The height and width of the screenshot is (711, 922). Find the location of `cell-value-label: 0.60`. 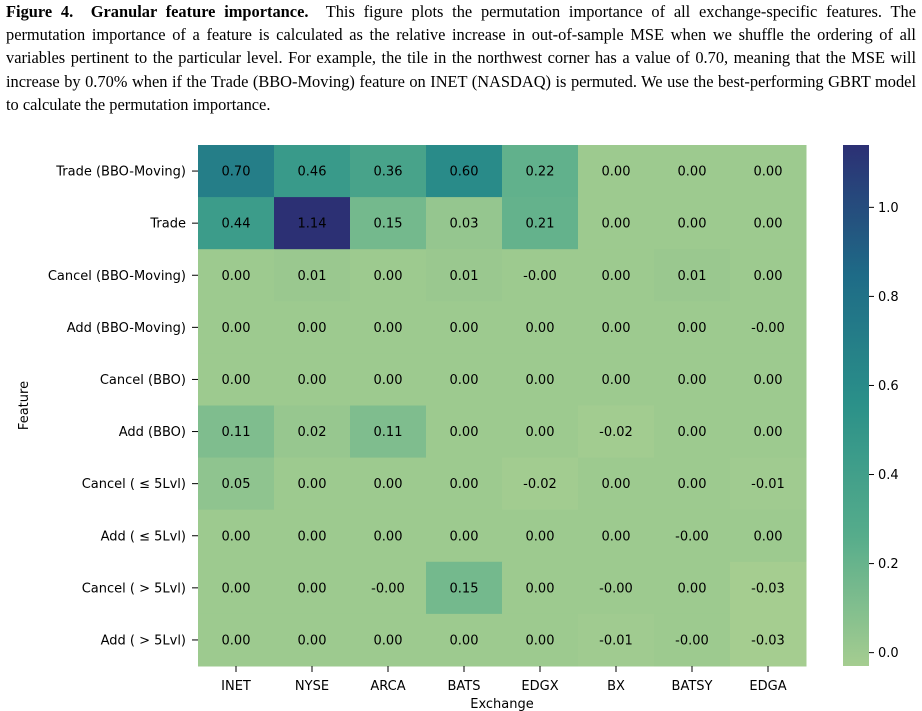

cell-value-label: 0.60 is located at coordinates (464, 172).